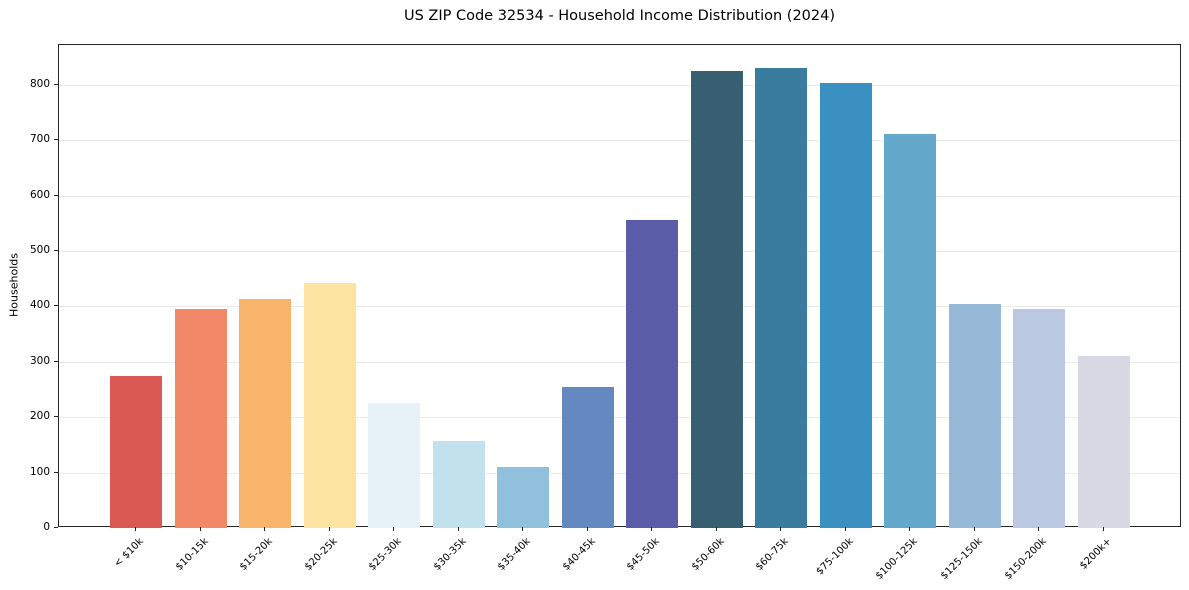 The width and height of the screenshot is (1189, 590). I want to click on bar-100-125k, so click(910, 331).